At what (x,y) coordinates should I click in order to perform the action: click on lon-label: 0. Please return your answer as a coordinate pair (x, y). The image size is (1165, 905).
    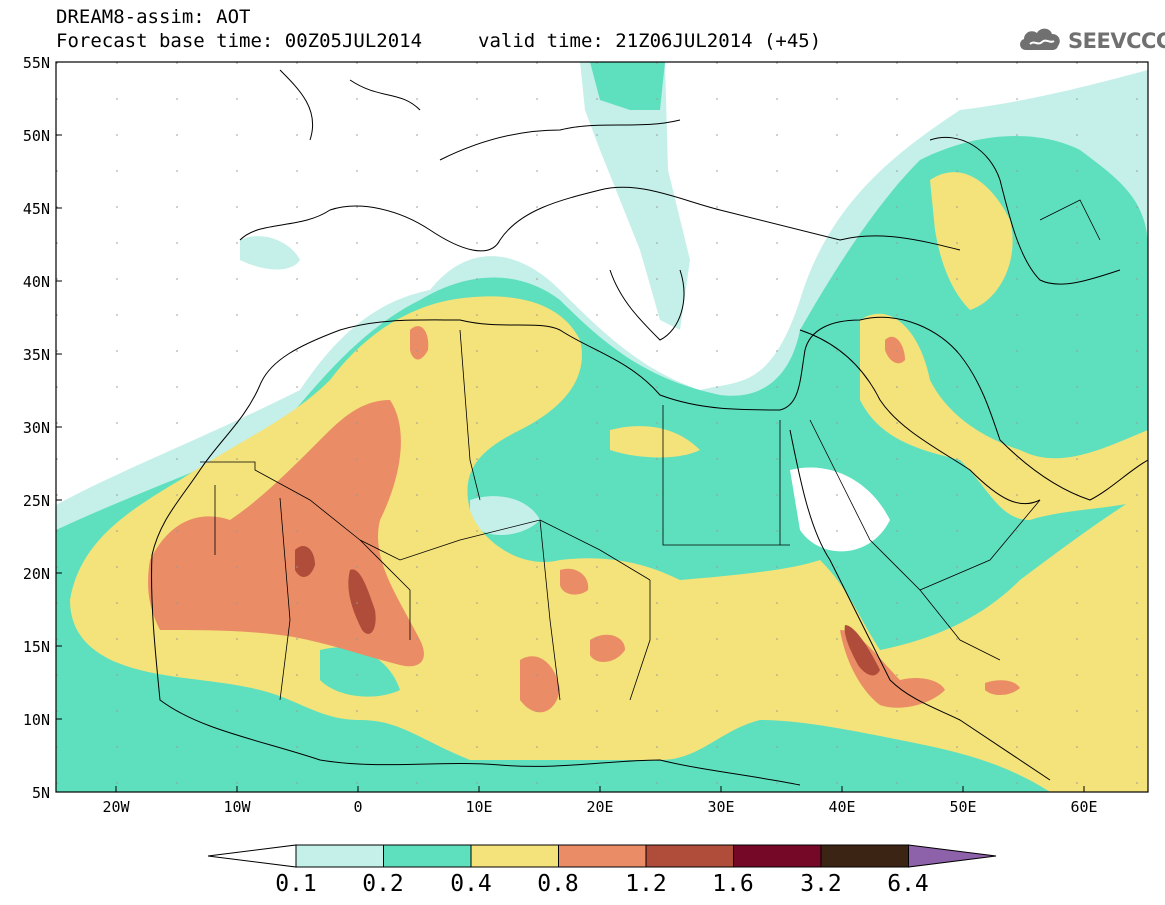
    Looking at the image, I should click on (358, 807).